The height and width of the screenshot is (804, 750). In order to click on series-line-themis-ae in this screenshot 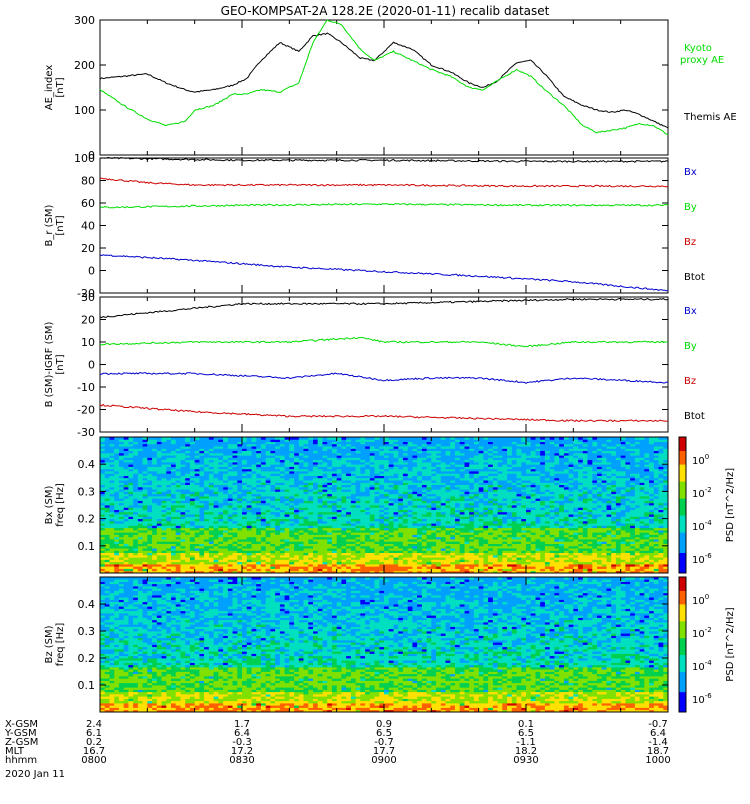, I will do `click(384, 80)`.